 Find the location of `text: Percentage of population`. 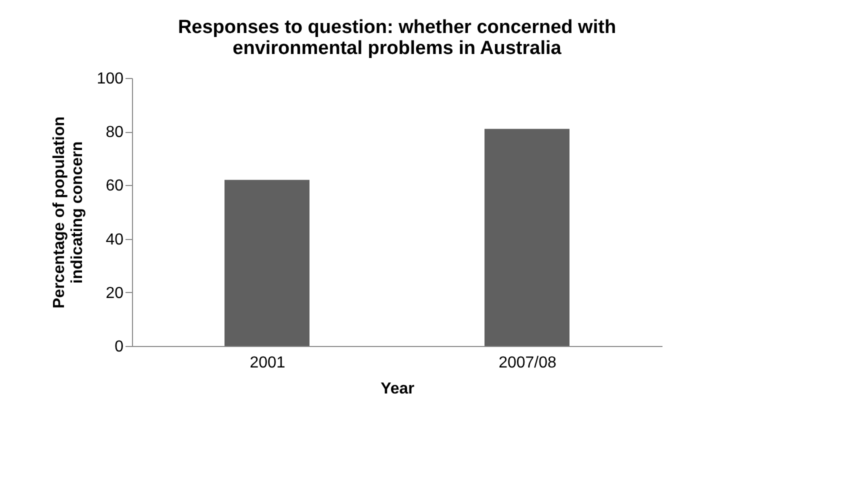

text: Percentage of population is located at coordinates (59, 212).